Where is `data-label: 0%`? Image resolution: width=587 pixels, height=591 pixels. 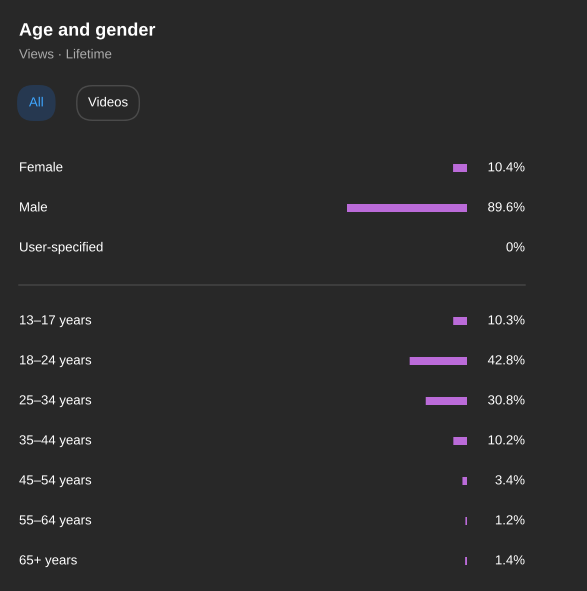 data-label: 0% is located at coordinates (515, 247).